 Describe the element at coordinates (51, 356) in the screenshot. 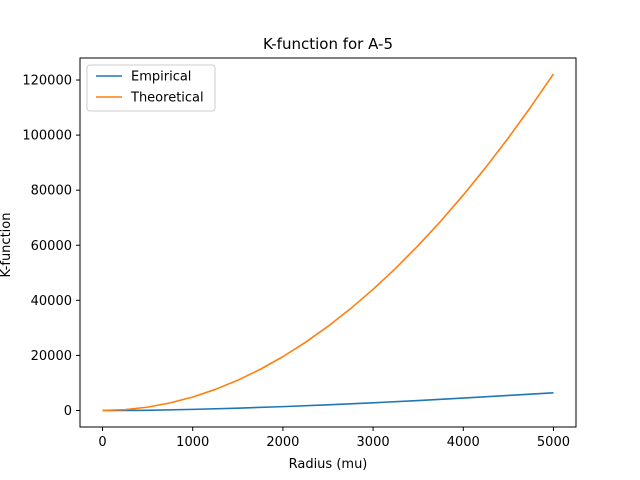

I see `y-tick-label: 20000` at that location.